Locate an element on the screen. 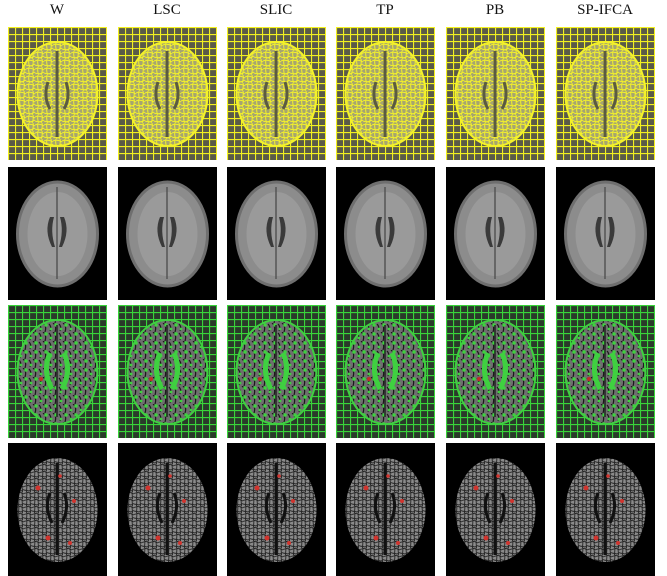 The height and width of the screenshot is (576, 667). column-header: W is located at coordinates (57, 10).